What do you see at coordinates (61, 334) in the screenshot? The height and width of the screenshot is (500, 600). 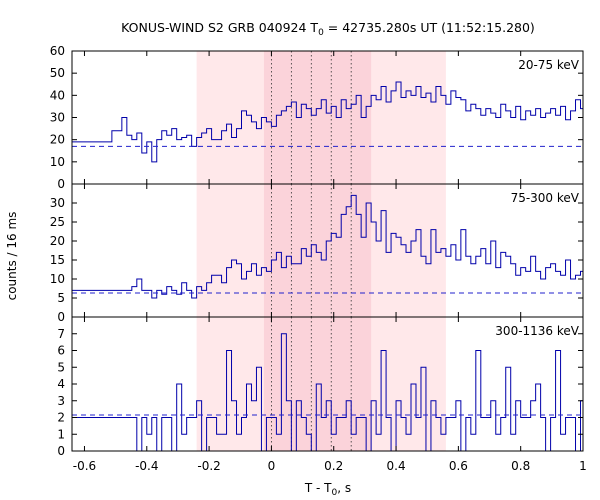 I see `y-tick-label: 7` at bounding box center [61, 334].